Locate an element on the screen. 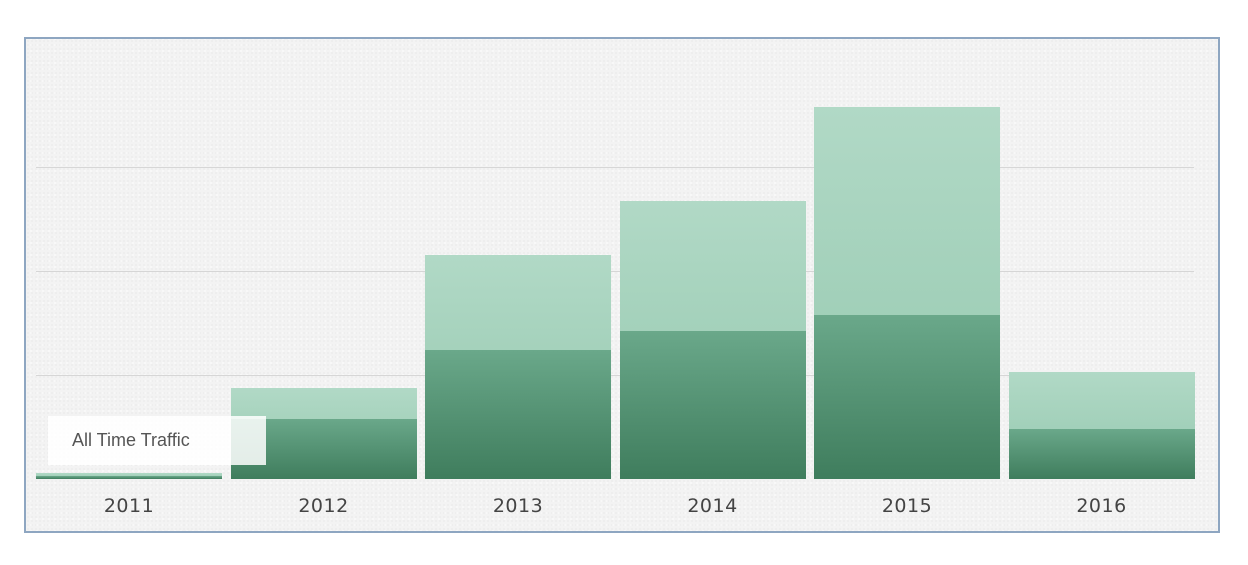 The width and height of the screenshot is (1248, 565). bar-2015 is located at coordinates (907, 274).